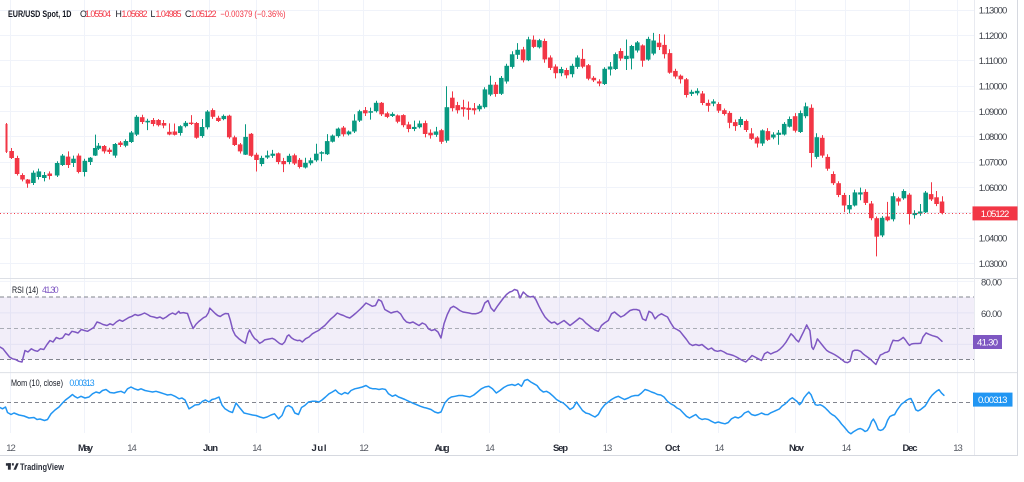 The height and width of the screenshot is (482, 1024). What do you see at coordinates (560, 448) in the screenshot?
I see `svg-text: Sep` at bounding box center [560, 448].